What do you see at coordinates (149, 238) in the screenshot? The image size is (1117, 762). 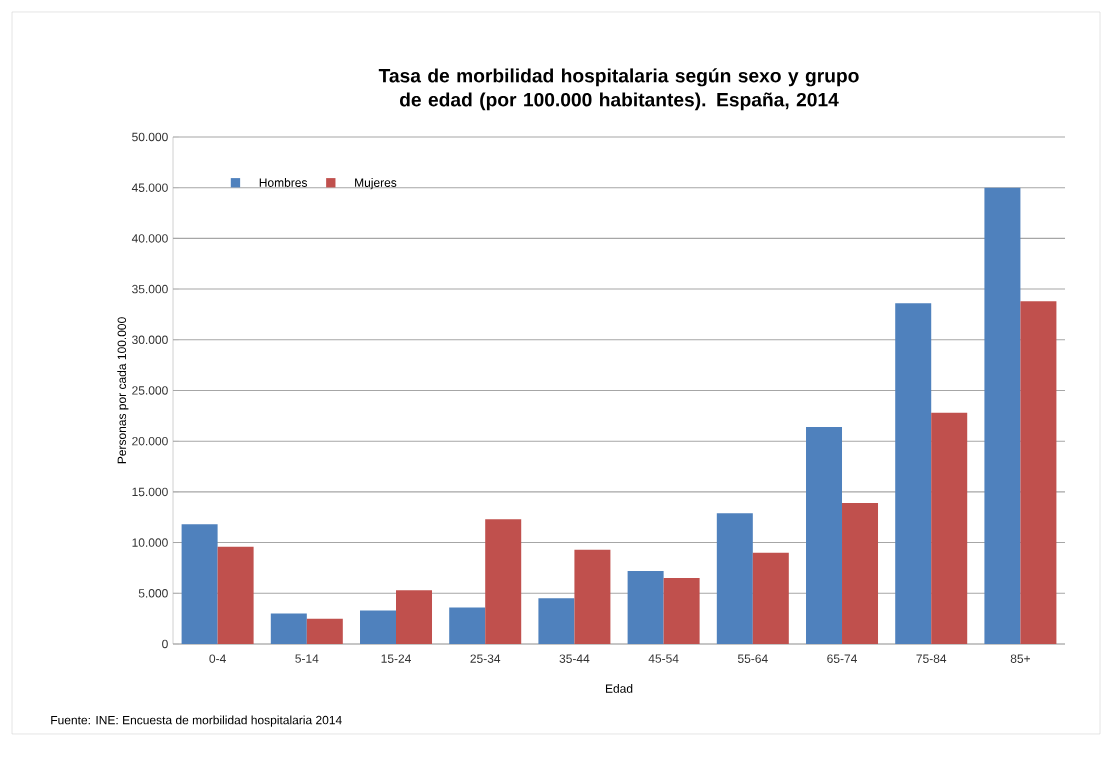 I see `y-tick-label: 40.000` at bounding box center [149, 238].